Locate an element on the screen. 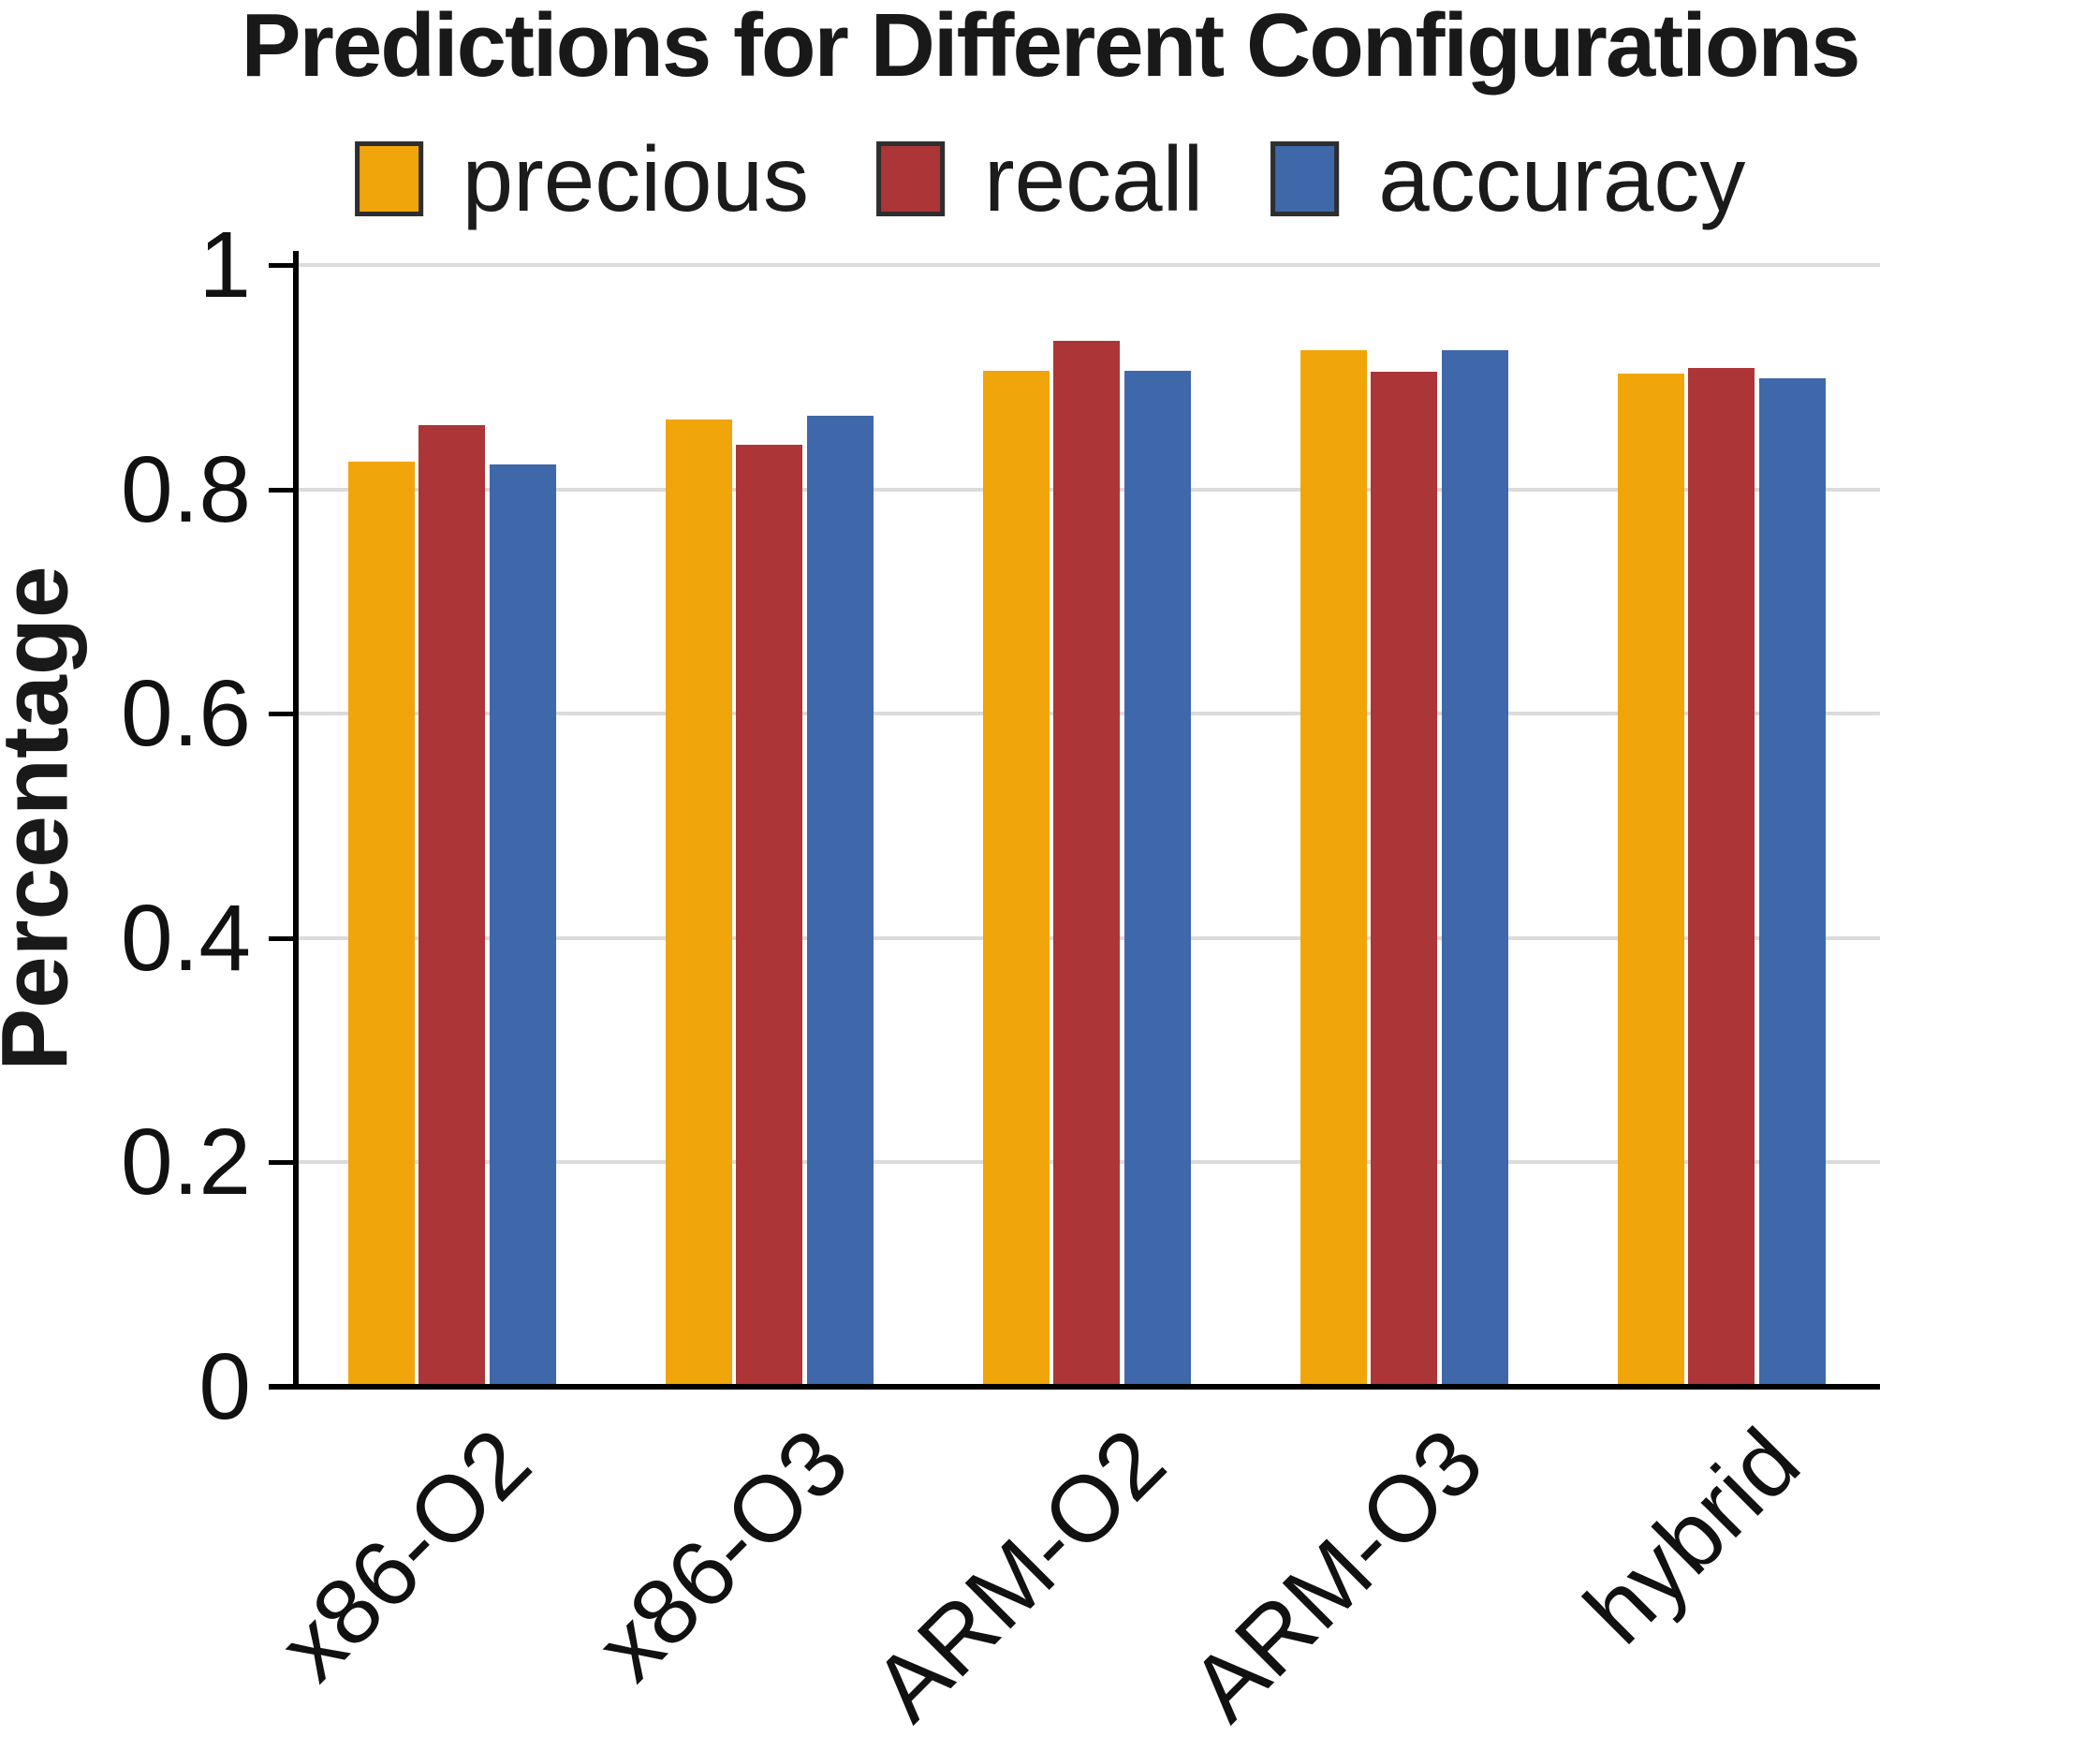  legend-swatch-accuracy is located at coordinates (1305, 178).